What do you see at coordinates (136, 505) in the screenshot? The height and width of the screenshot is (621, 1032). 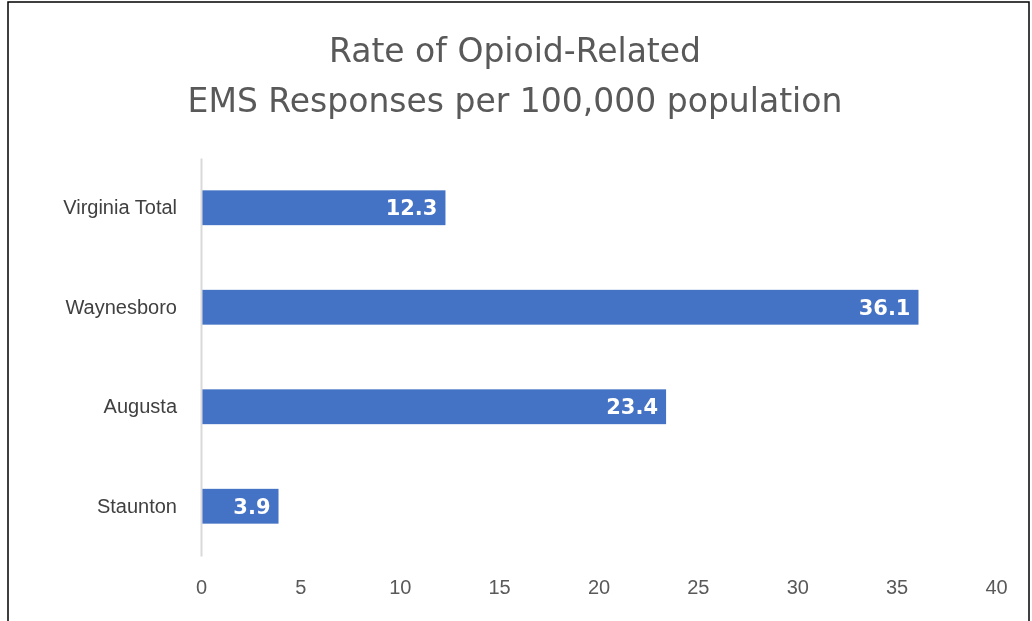 I see `y-tick-label: Staunton` at bounding box center [136, 505].